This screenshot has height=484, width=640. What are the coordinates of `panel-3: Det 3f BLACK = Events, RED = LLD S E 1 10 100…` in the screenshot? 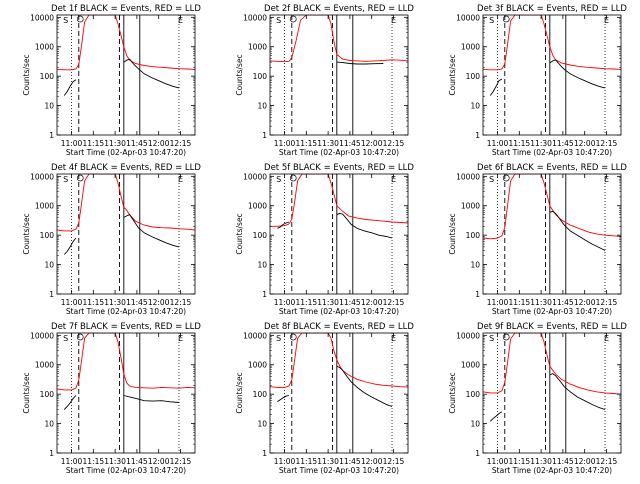 It's located at (537, 80).